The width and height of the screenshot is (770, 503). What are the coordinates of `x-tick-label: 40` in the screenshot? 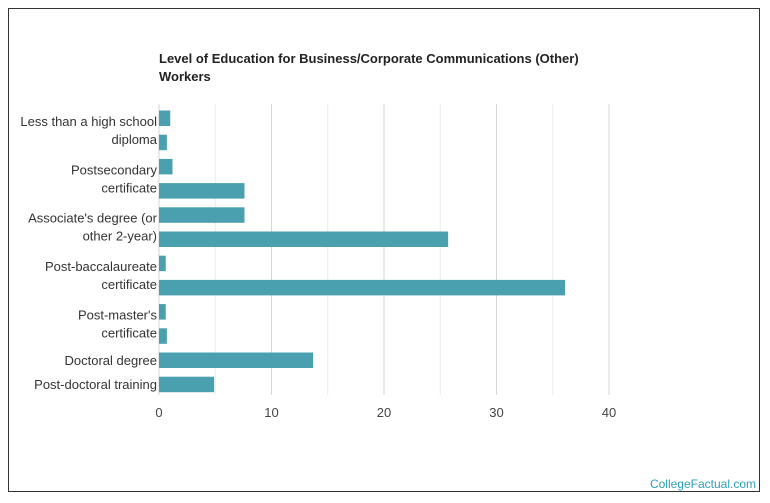 It's located at (609, 412).